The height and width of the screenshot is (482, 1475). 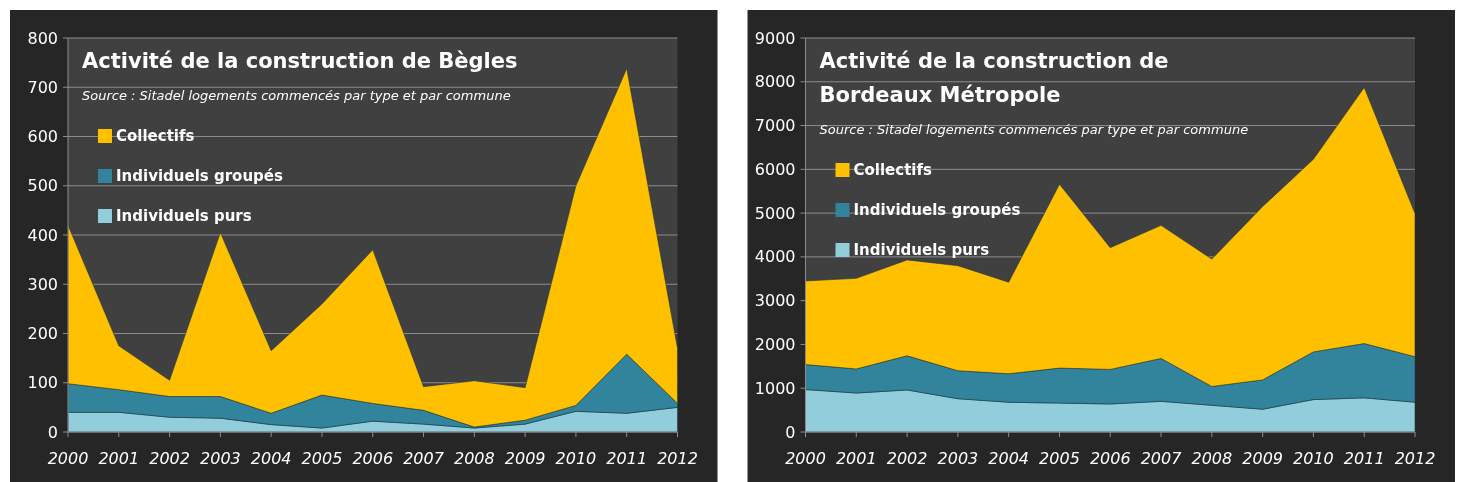 I want to click on y-tick-label: 600, so click(x=42, y=137).